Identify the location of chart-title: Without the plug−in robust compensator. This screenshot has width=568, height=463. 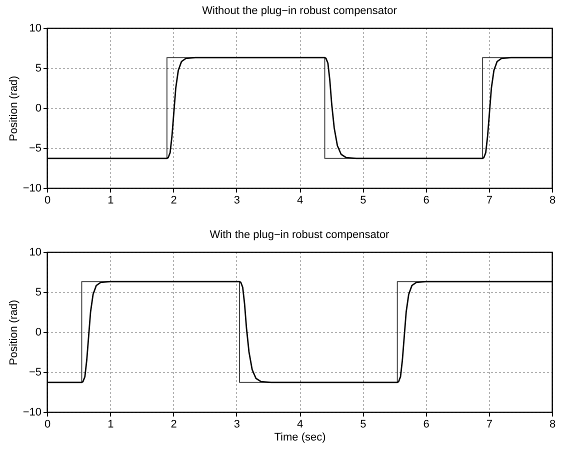
(300, 11).